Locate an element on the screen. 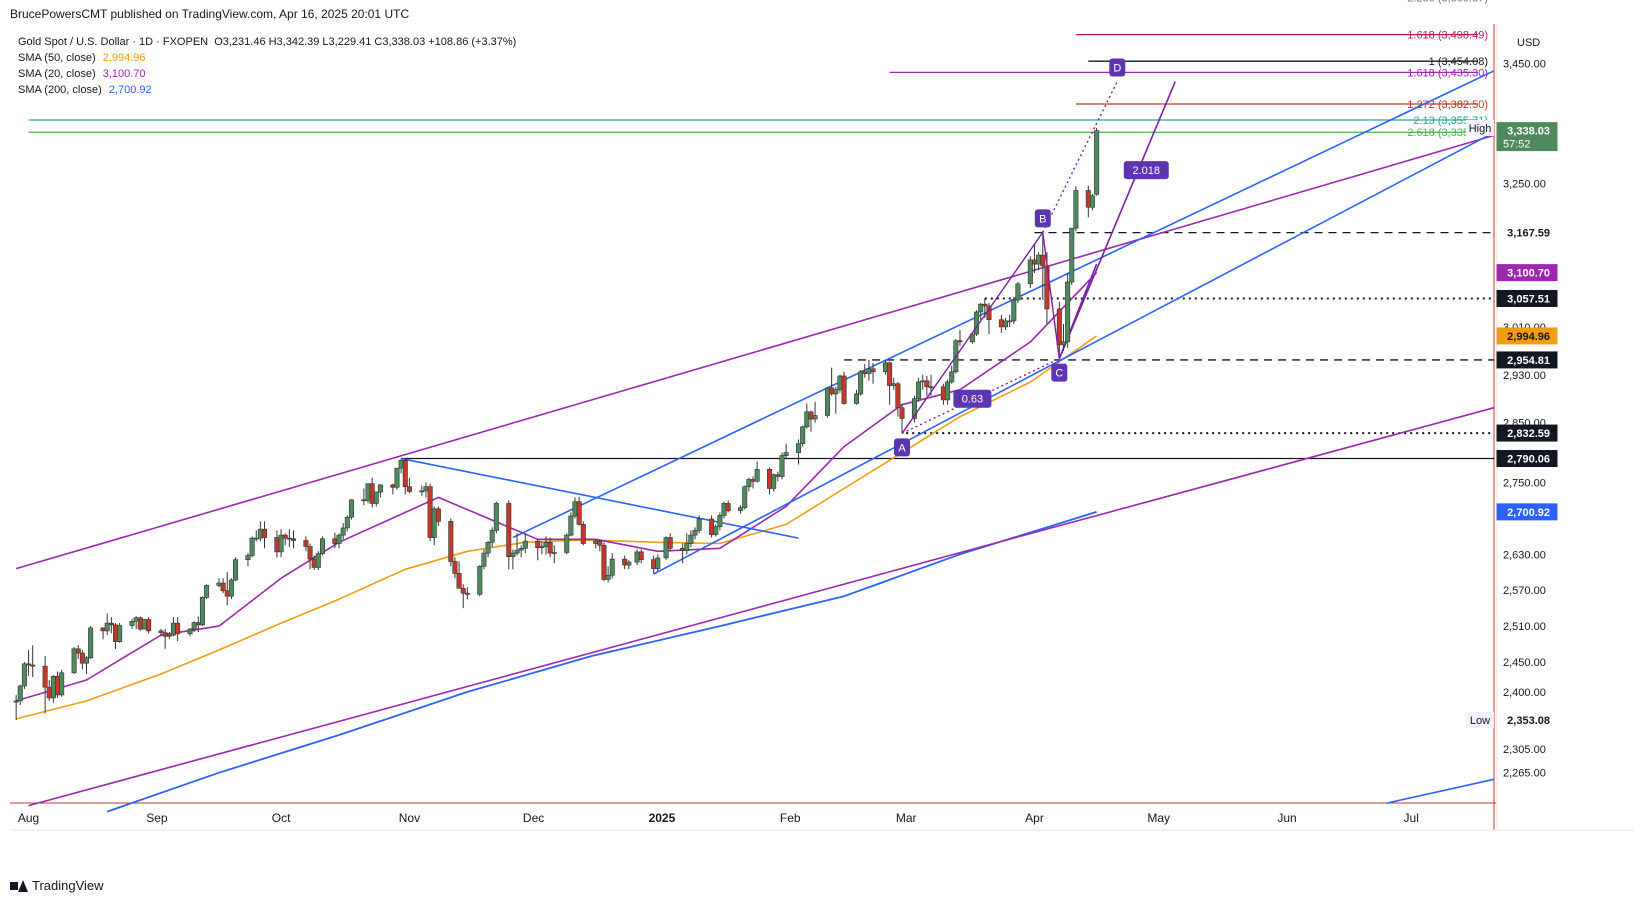 The image size is (1634, 901). y-tick-8: 2,510.00 is located at coordinates (1524, 627).